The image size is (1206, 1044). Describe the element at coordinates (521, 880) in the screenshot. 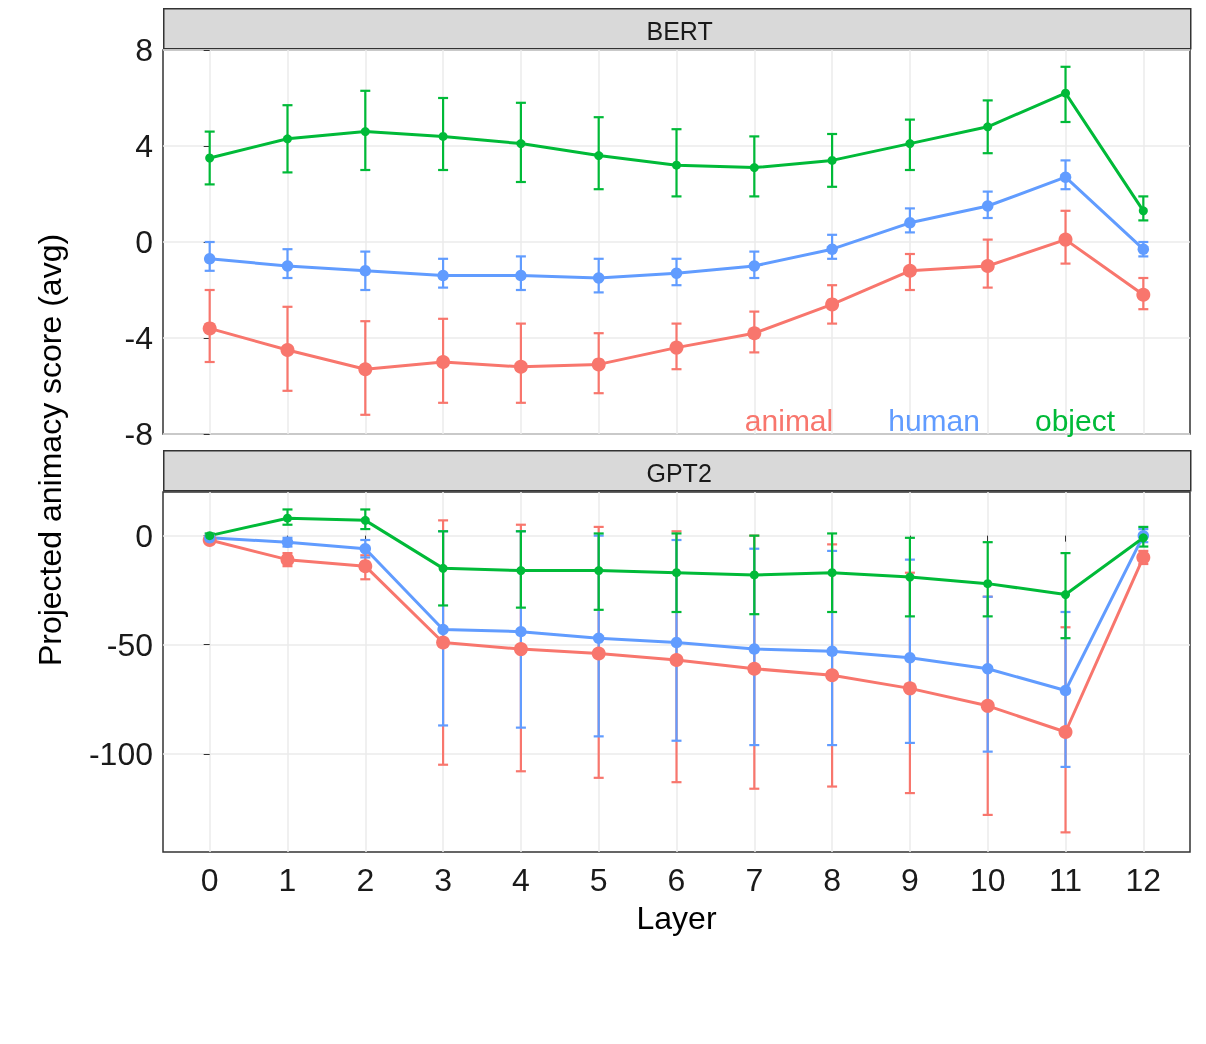

I see `x-tick-label: 4` at that location.